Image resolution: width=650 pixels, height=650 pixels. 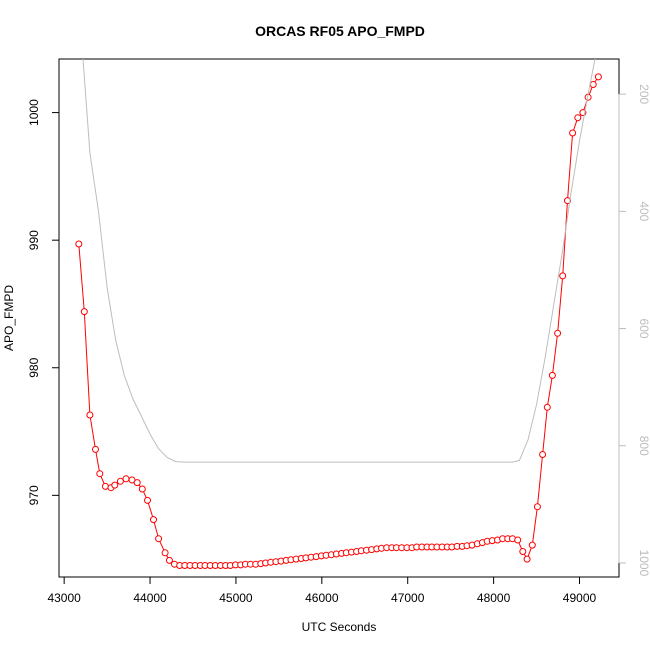 I want to click on y-axis-label: APO_FMPD, so click(x=9, y=318).